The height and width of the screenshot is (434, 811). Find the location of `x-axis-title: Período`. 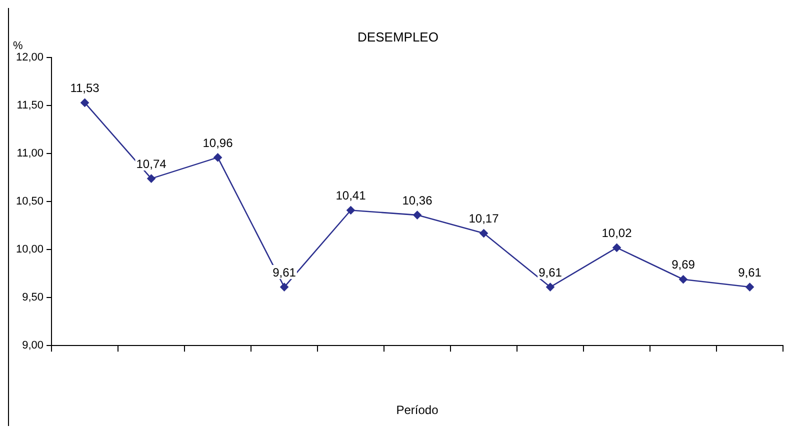

x-axis-title: Período is located at coordinates (417, 410).